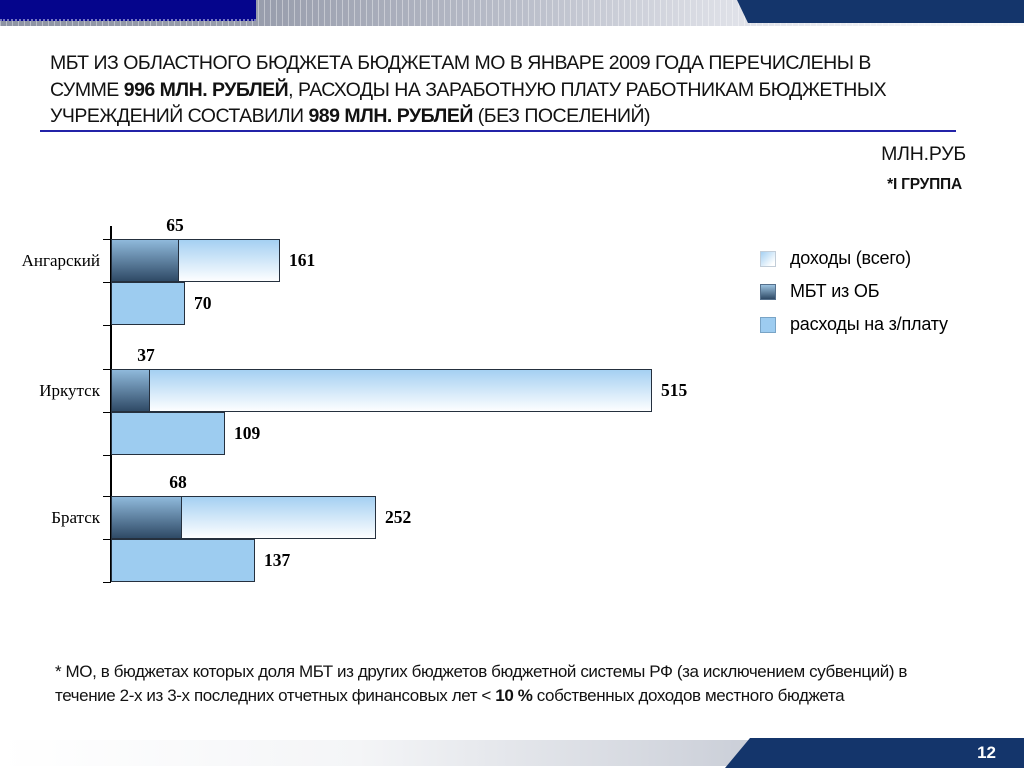 This screenshot has height=768, width=1024. I want to click on legend-label-salary: расходы на з/плату, so click(869, 324).